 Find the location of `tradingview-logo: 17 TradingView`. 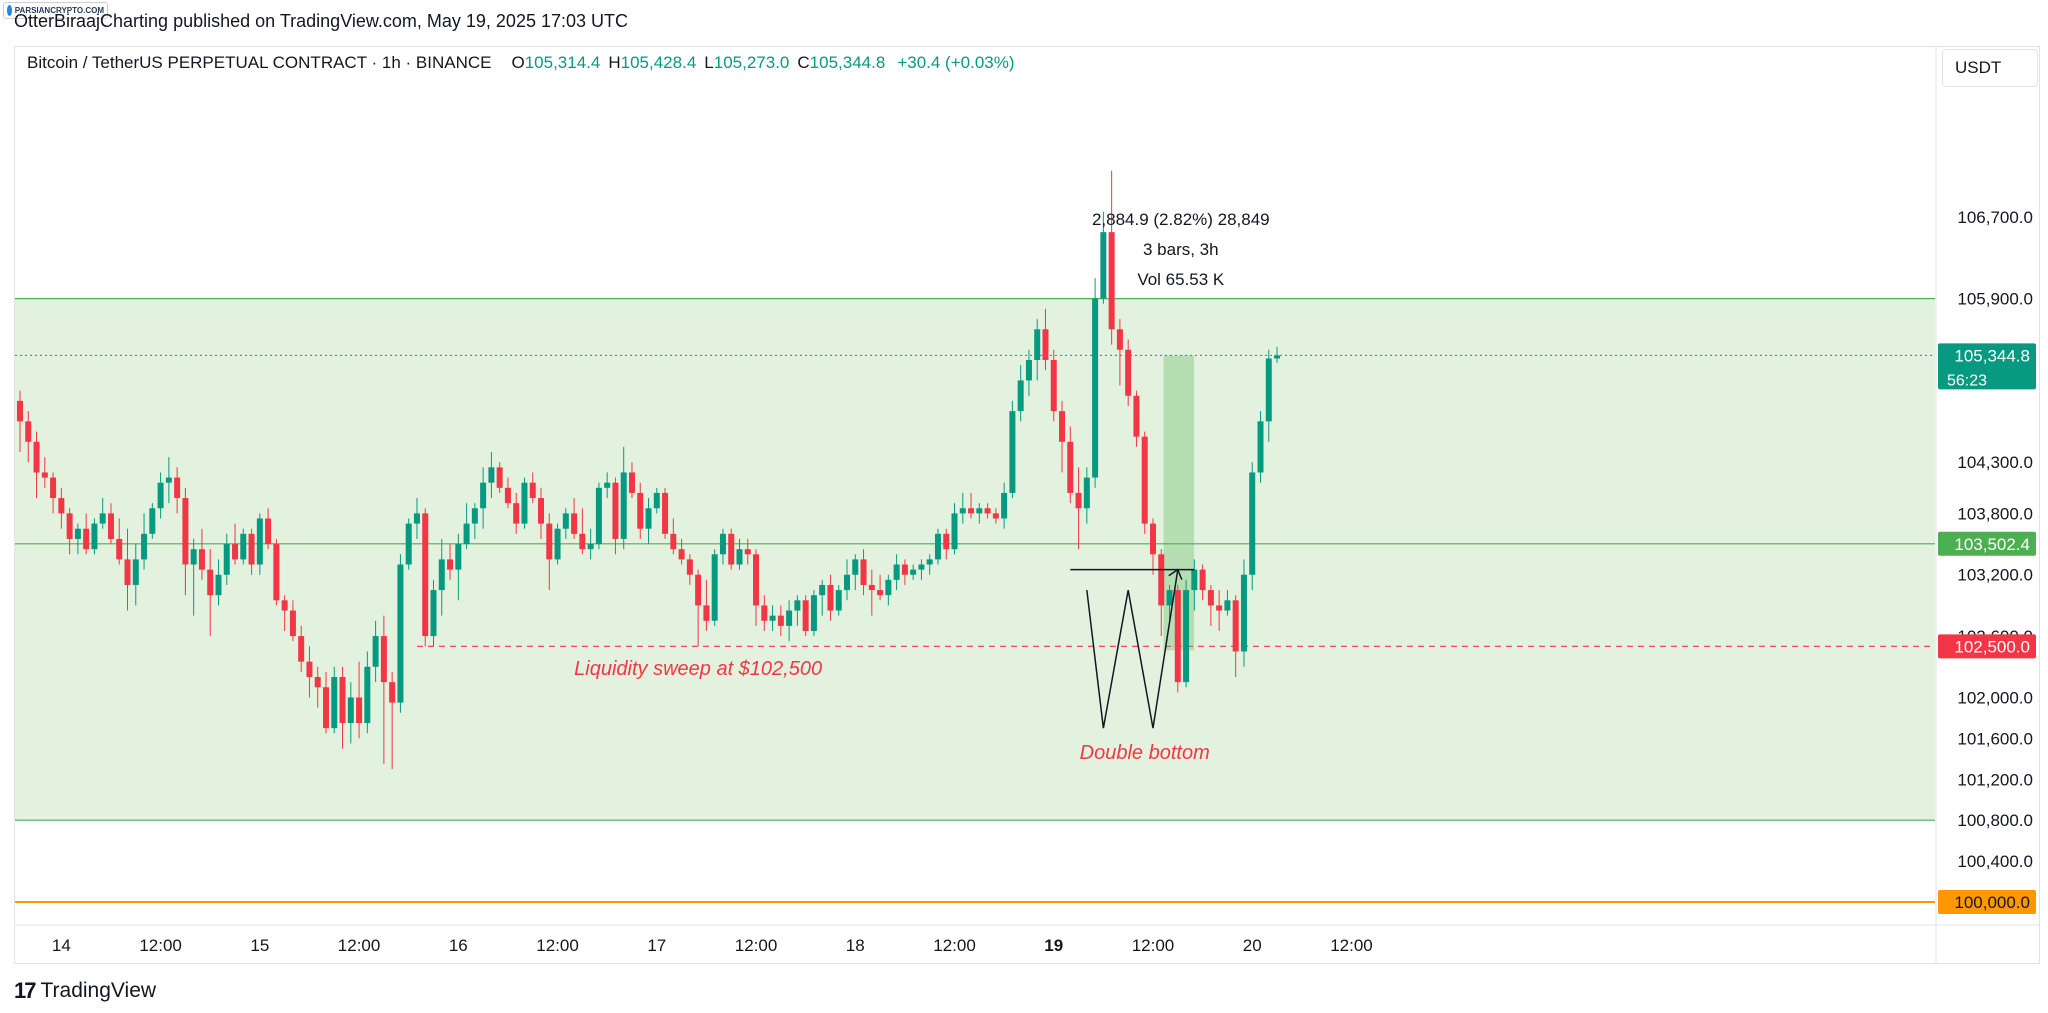

tradingview-logo: 17 TradingView is located at coordinates (85, 991).